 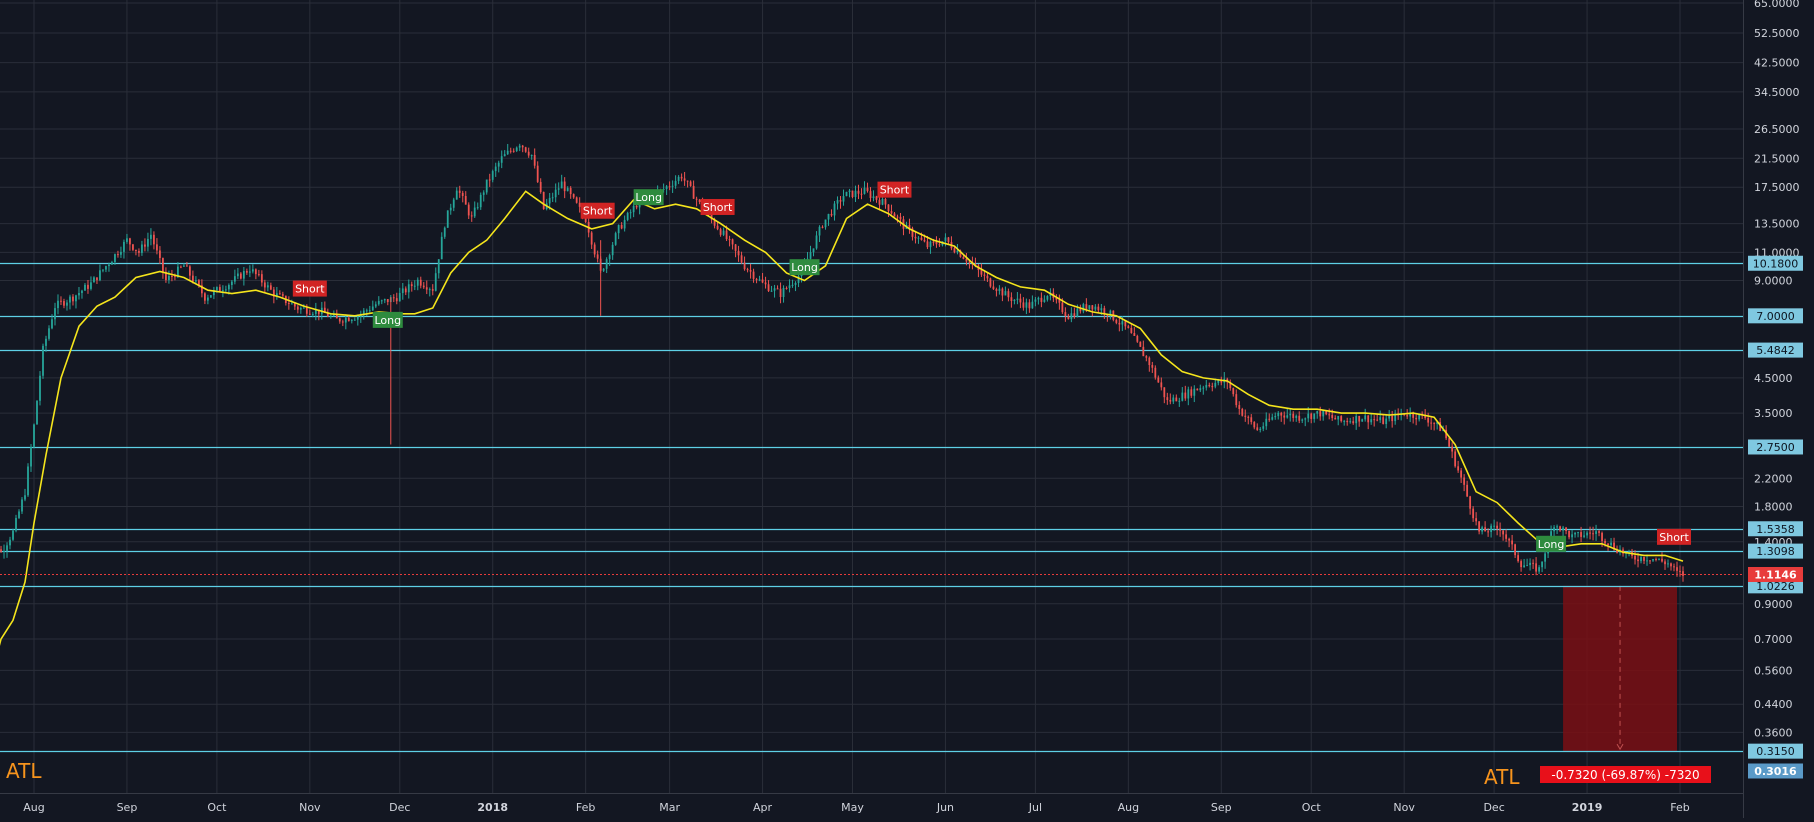 What do you see at coordinates (310, 807) in the screenshot?
I see `time-tick-label: Nov` at bounding box center [310, 807].